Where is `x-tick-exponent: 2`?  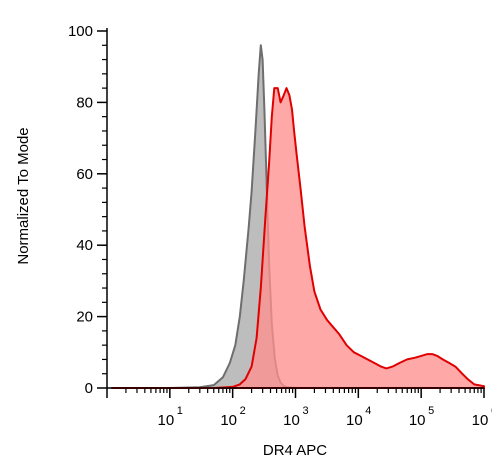 x-tick-exponent: 2 is located at coordinates (243, 411).